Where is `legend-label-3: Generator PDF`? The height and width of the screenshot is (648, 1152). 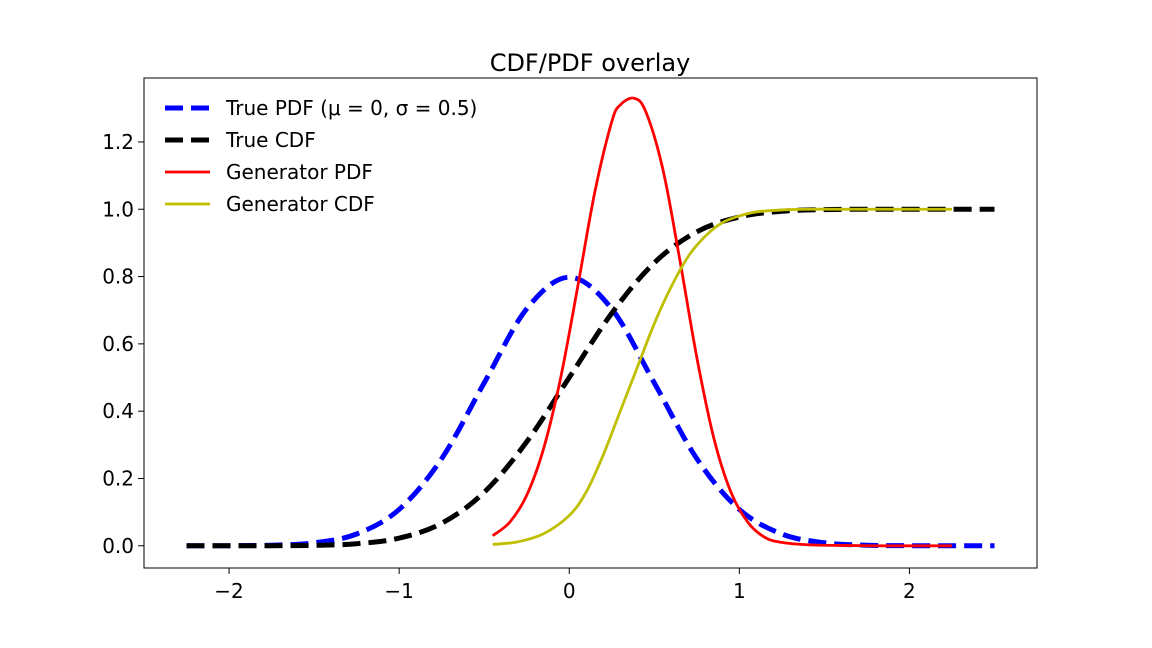 legend-label-3: Generator PDF is located at coordinates (299, 172).